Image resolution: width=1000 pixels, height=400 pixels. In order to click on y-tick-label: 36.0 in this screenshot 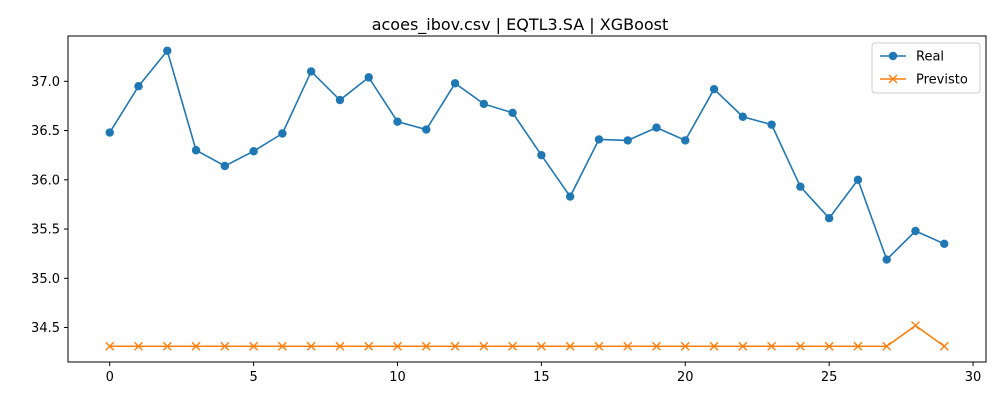, I will do `click(45, 180)`.